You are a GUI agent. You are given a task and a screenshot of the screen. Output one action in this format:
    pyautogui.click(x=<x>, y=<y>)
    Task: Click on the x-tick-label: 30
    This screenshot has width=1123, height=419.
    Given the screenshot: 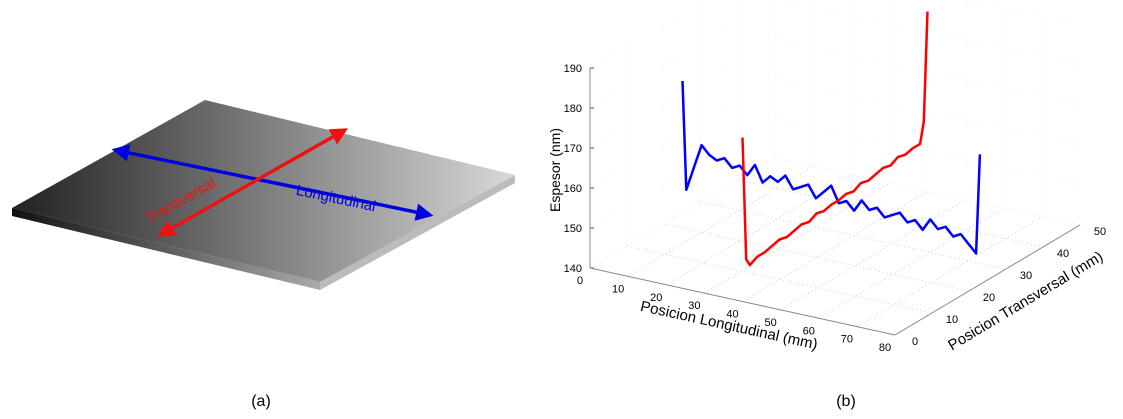 What is the action you would take?
    pyautogui.click(x=694, y=306)
    